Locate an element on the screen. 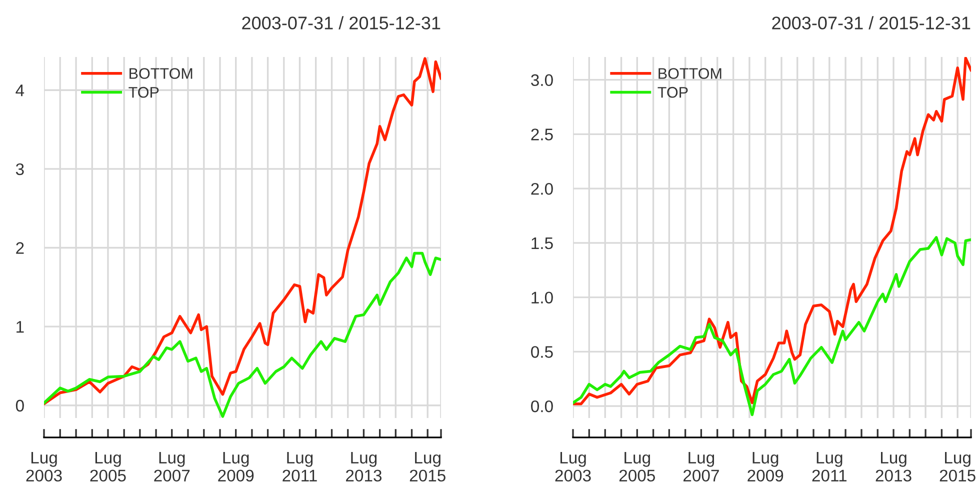  y-tick-label: 2.0 is located at coordinates (542, 188).